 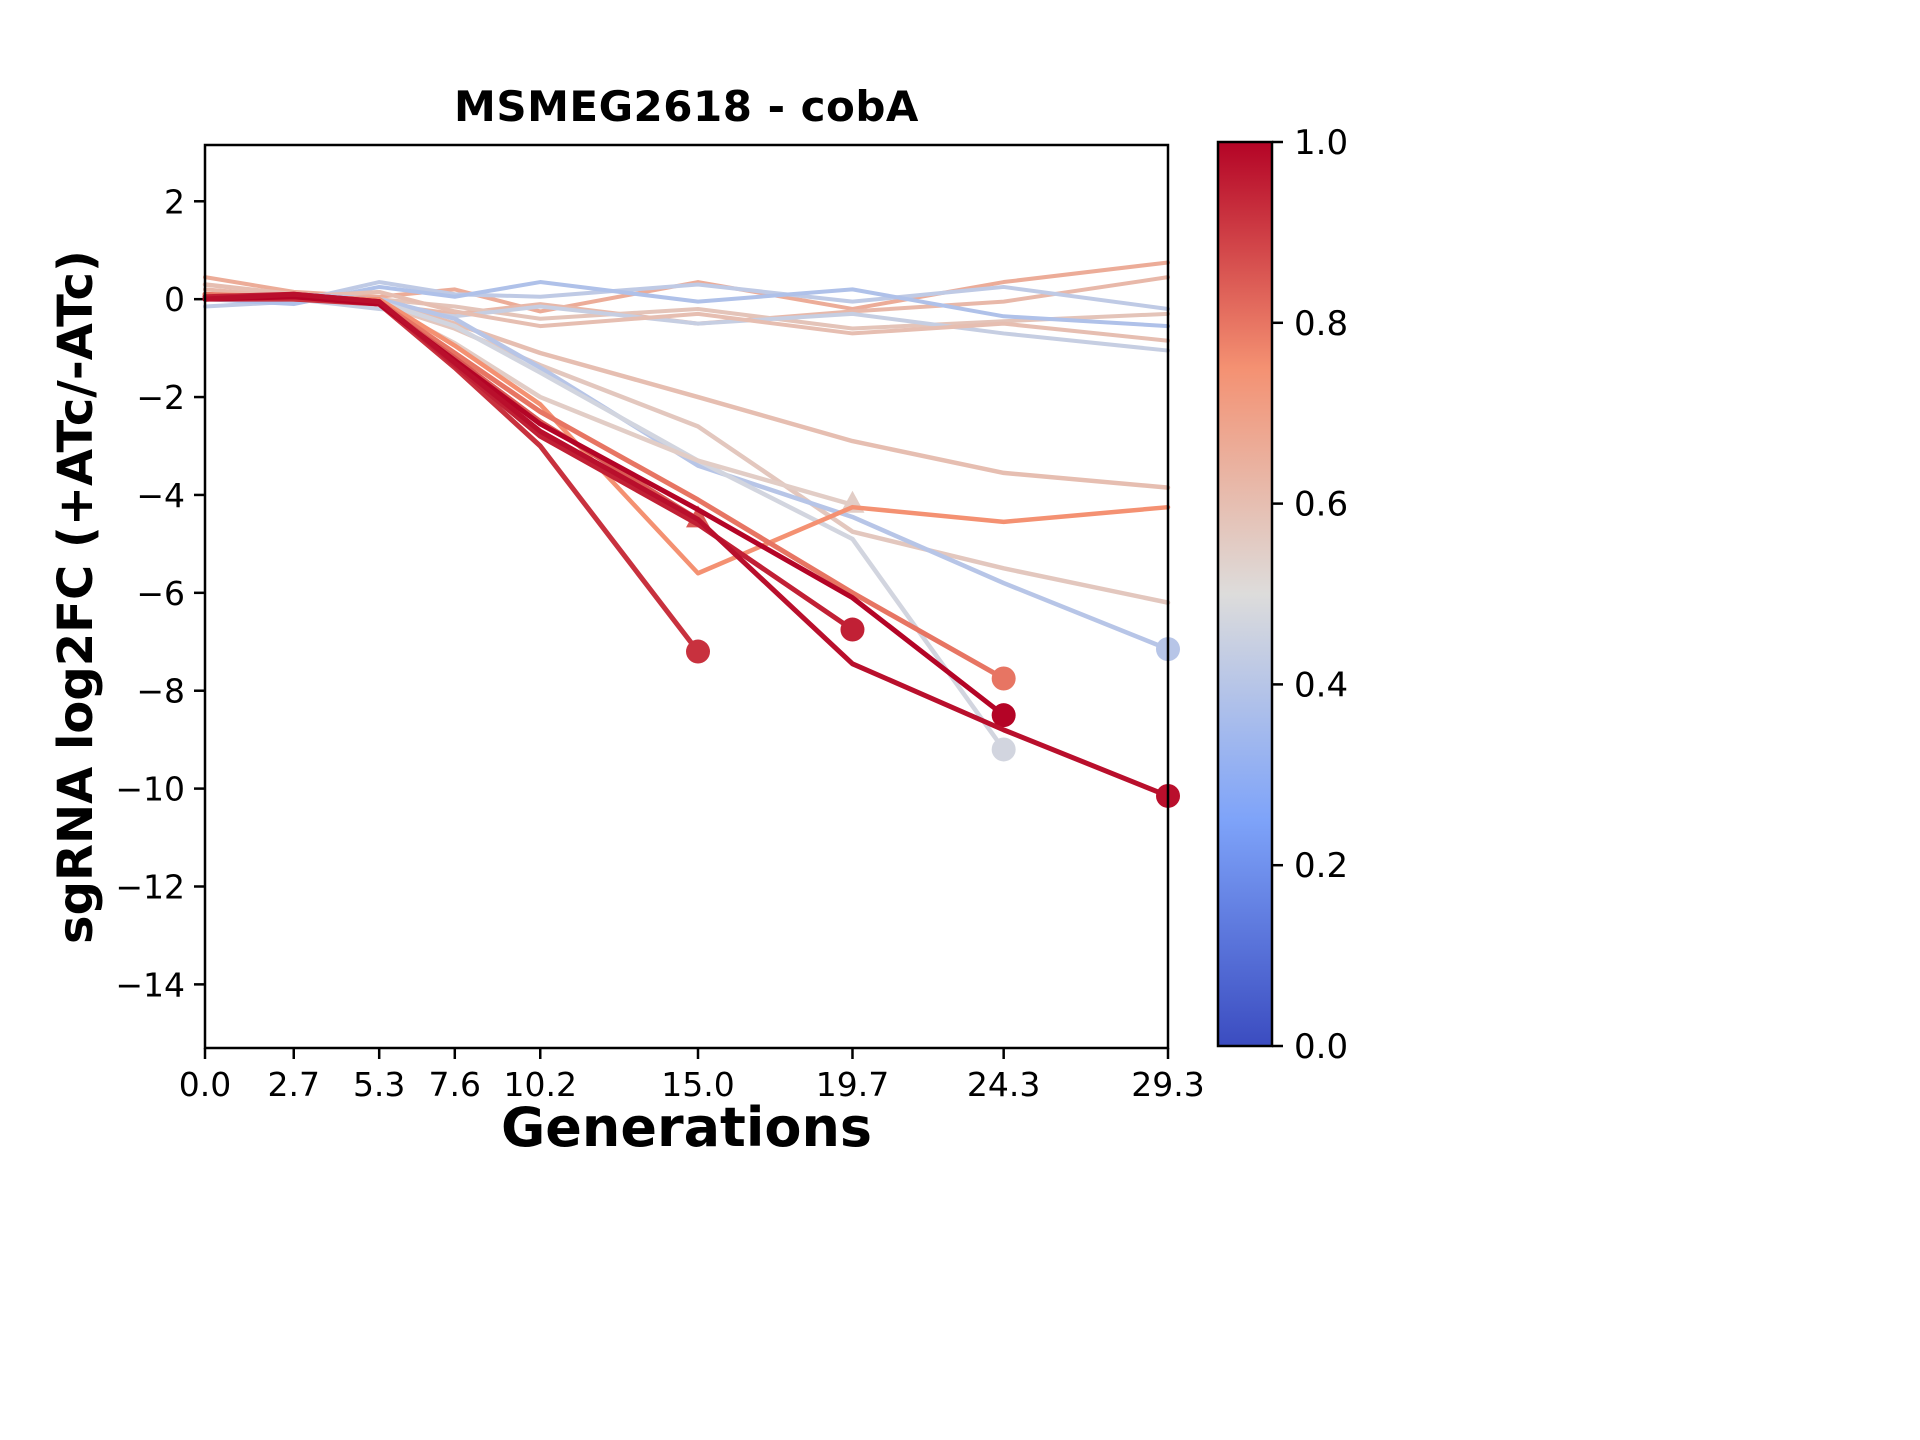 I want to click on colorbar-group: 1.0 0.8 0.6 0.4 0.2 0.0, so click(x=1282, y=595).